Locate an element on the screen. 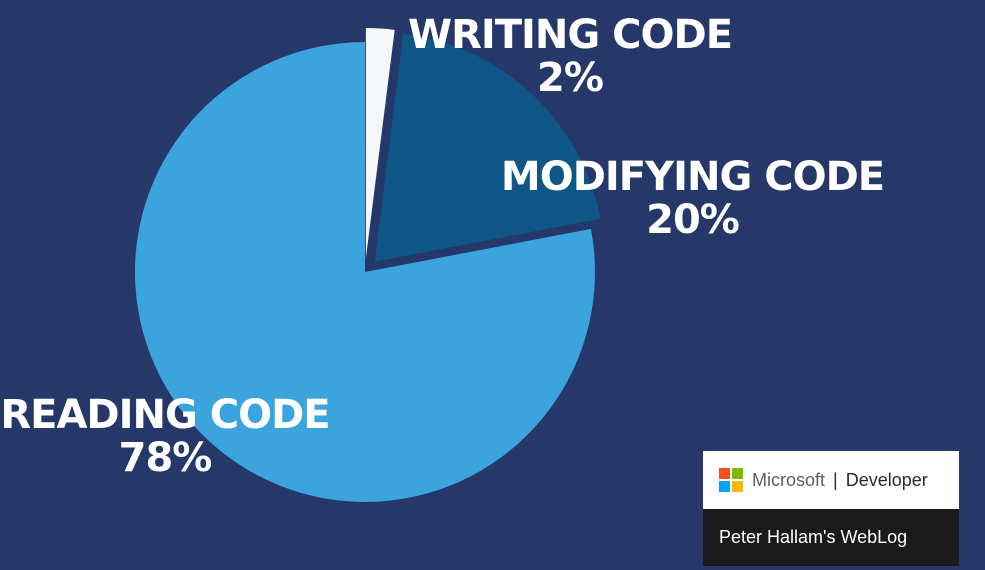  logo-square-blue is located at coordinates (724, 486).